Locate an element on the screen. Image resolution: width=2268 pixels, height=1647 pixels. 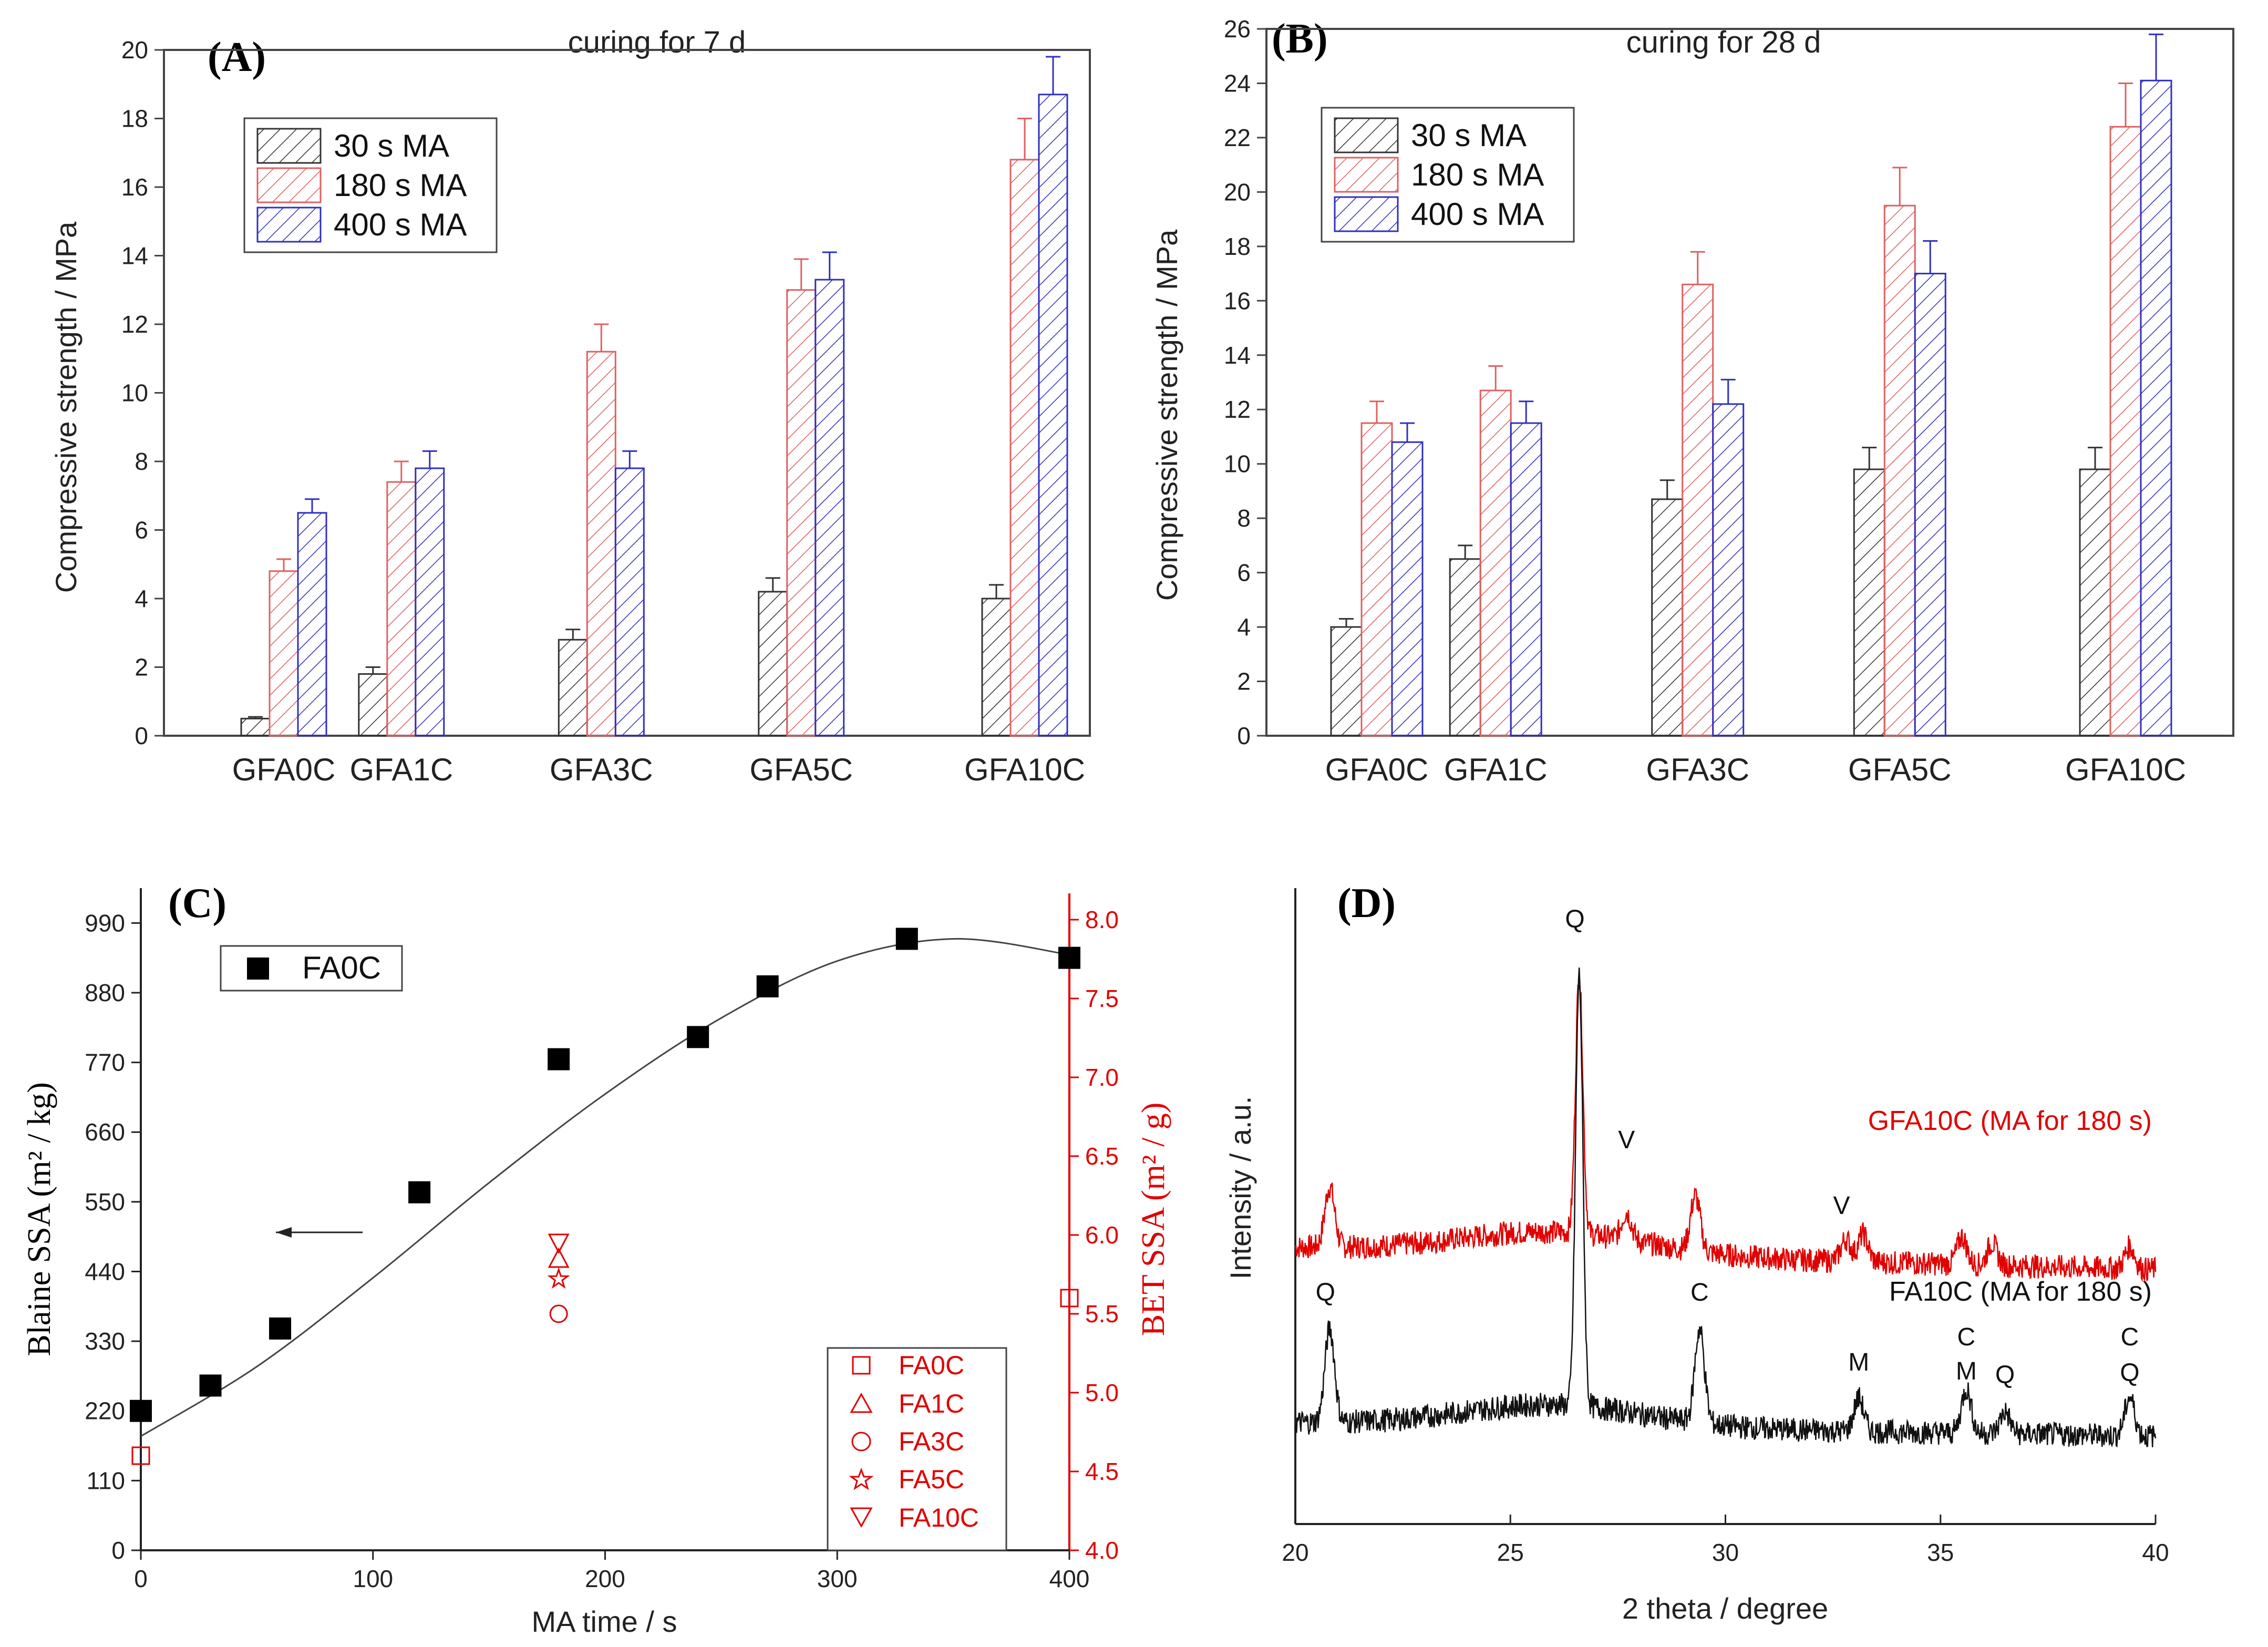
c-y2tick-label: 7.0 is located at coordinates (1102, 1077).